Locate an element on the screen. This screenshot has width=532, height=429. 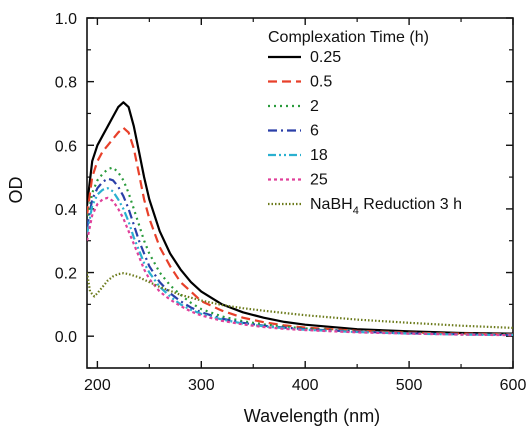
legend-label-subscript: 4 is located at coordinates (356, 211).